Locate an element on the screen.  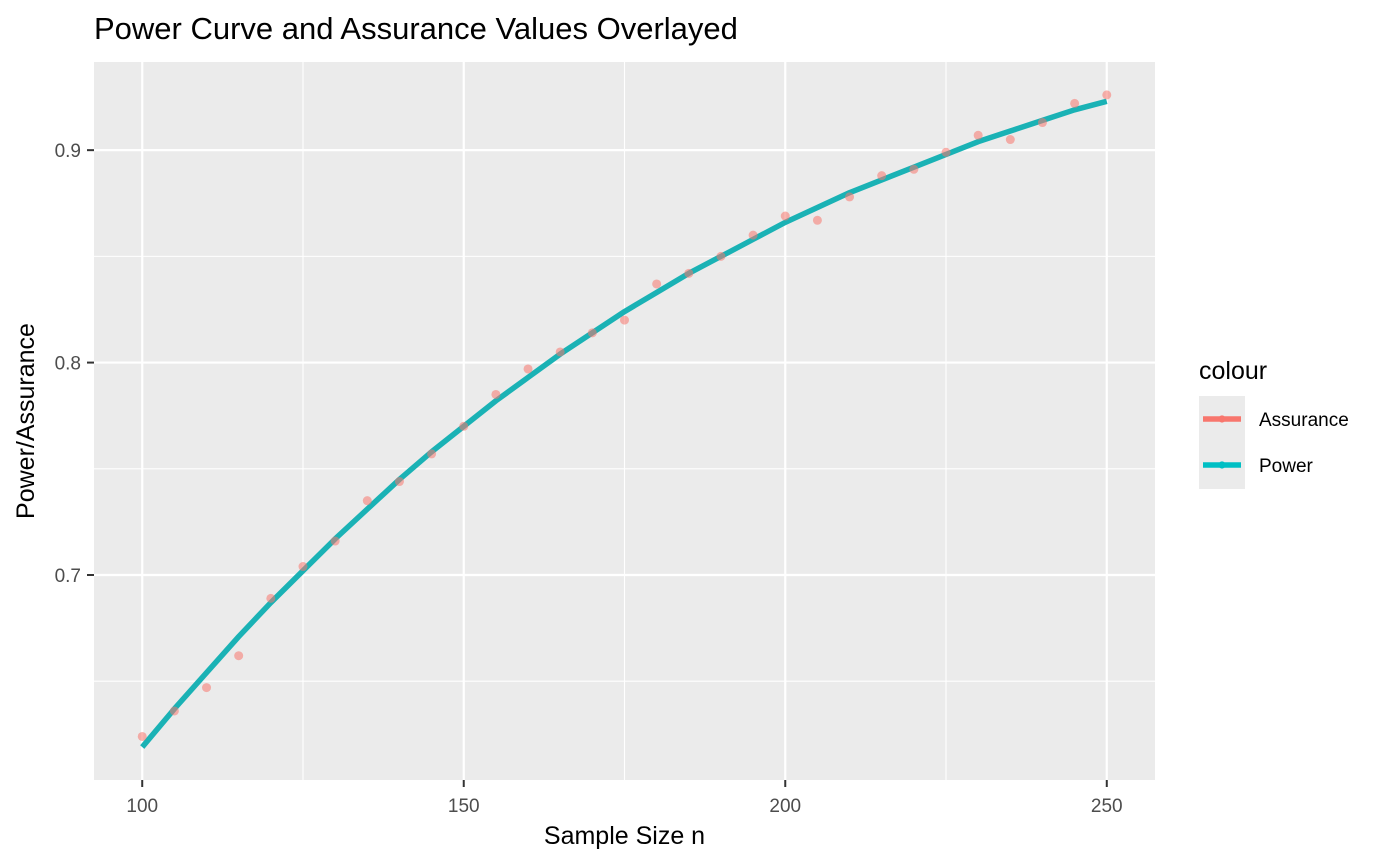
y-tick-label: 0.9 is located at coordinates (68, 151).